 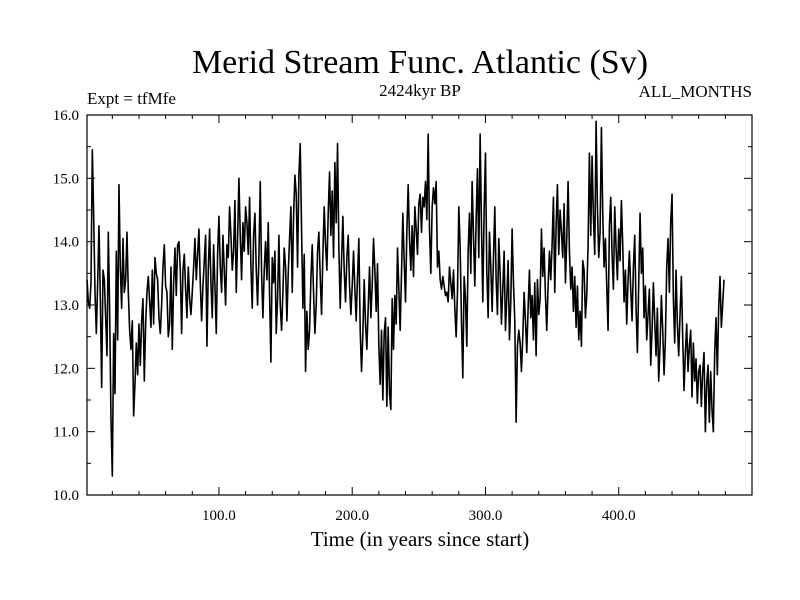 I want to click on y-tick-label: 15.0, so click(x=66, y=179).